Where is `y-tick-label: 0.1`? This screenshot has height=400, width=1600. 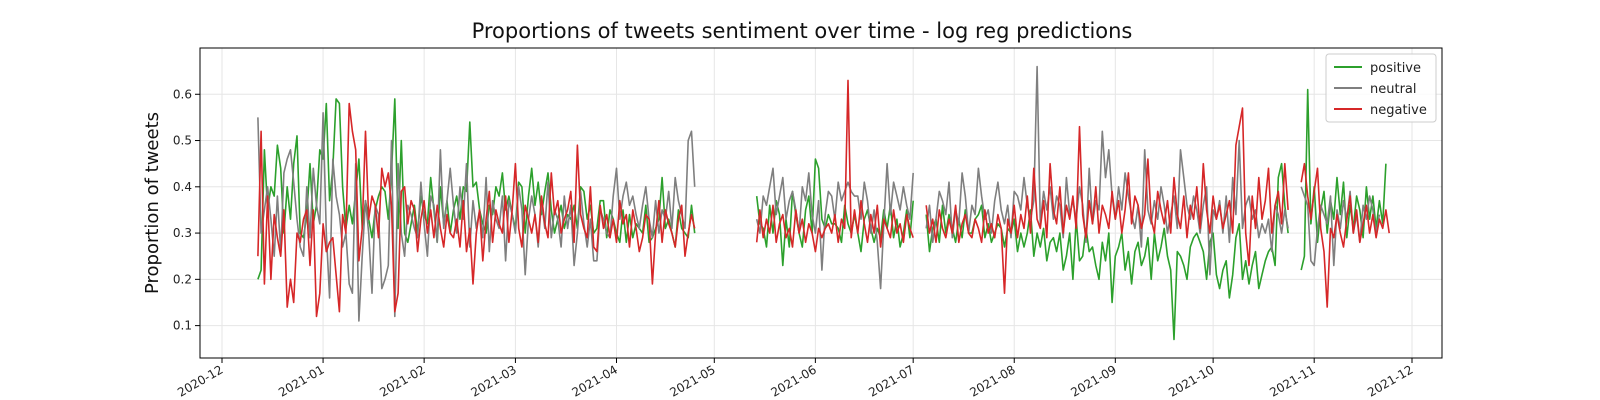
y-tick-label: 0.1 is located at coordinates (182, 326).